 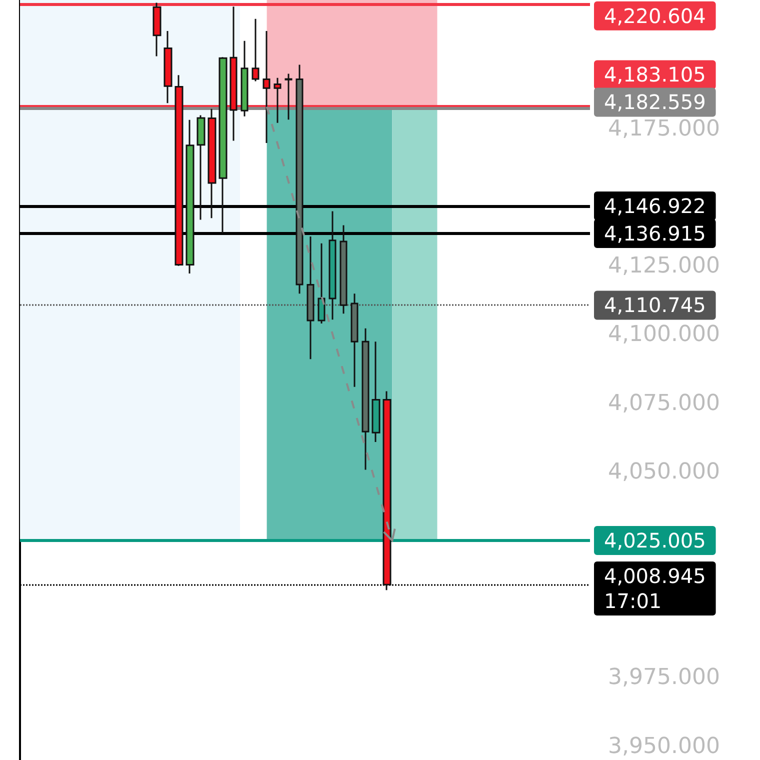 I want to click on y-tick-label: 4,075.000, so click(x=664, y=403).